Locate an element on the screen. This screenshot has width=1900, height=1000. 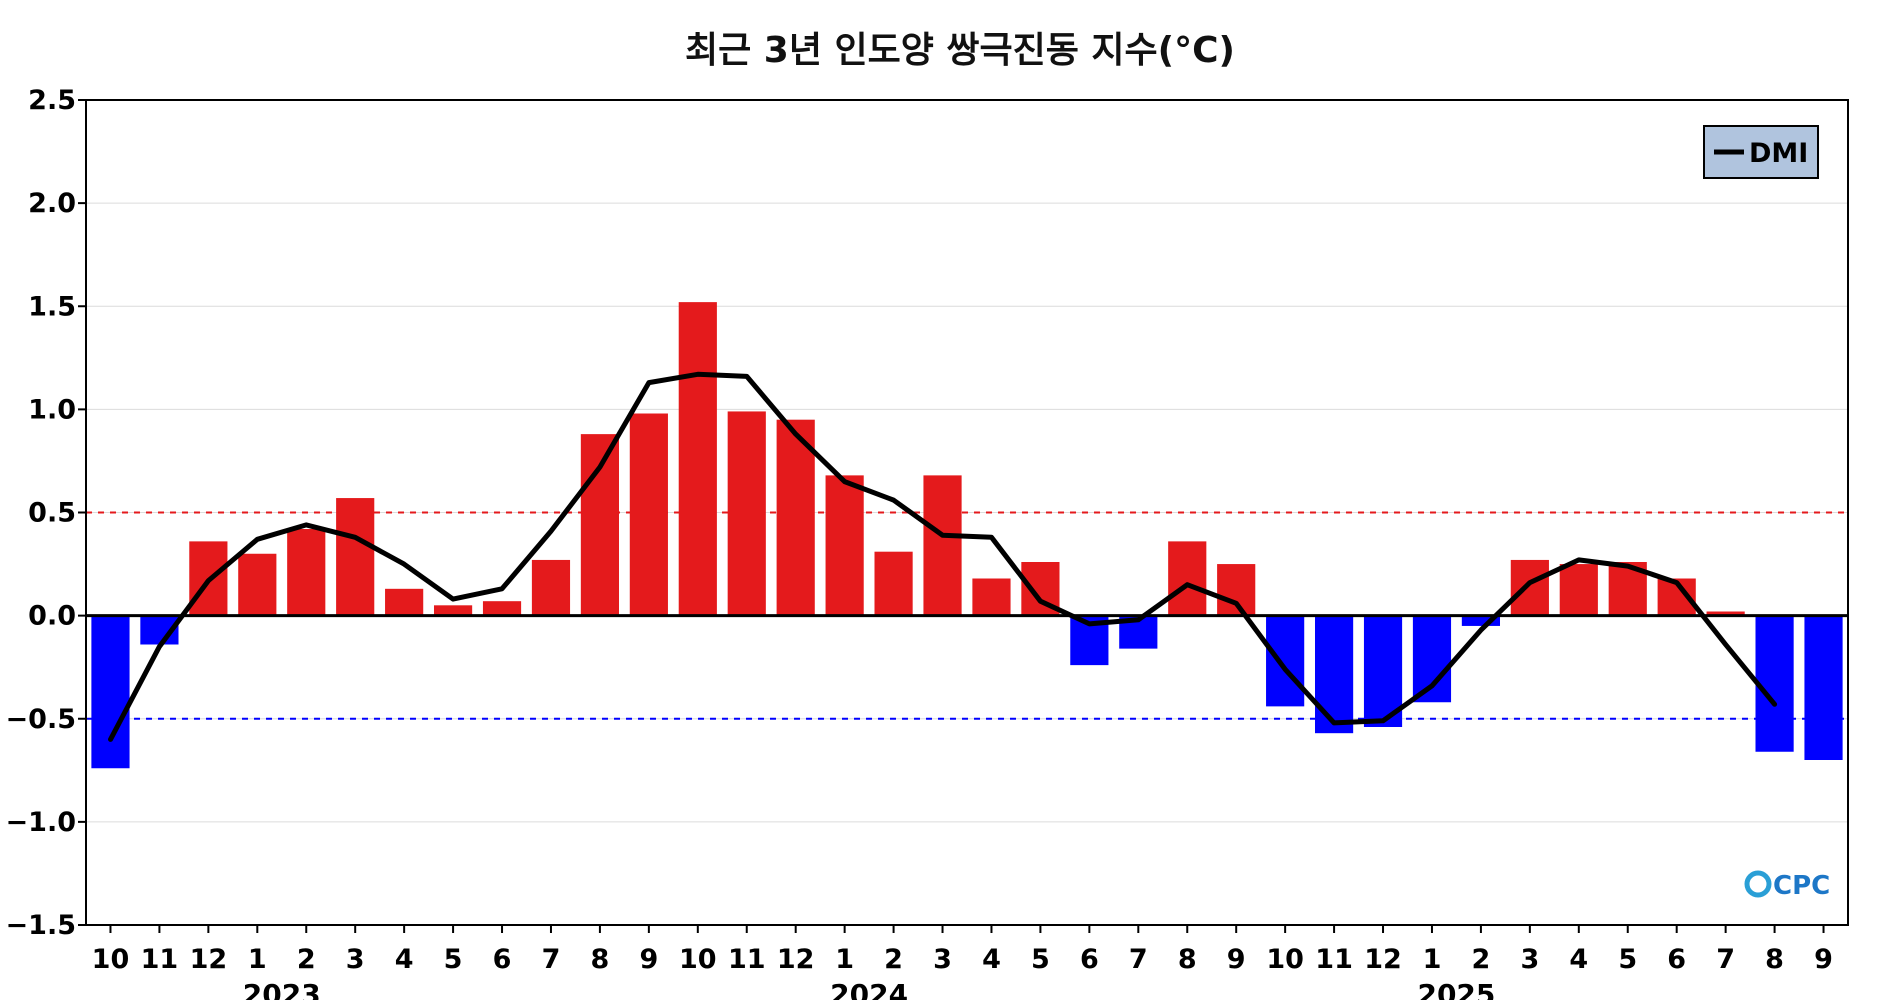
year-label: 2024 is located at coordinates (869, 989).